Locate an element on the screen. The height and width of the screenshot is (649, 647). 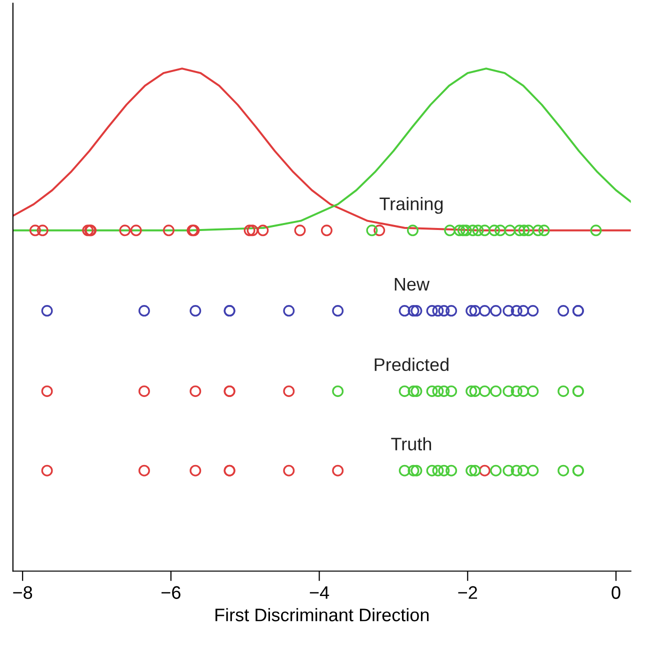
x-axis-title: First Discriminant Direction is located at coordinates (322, 615).